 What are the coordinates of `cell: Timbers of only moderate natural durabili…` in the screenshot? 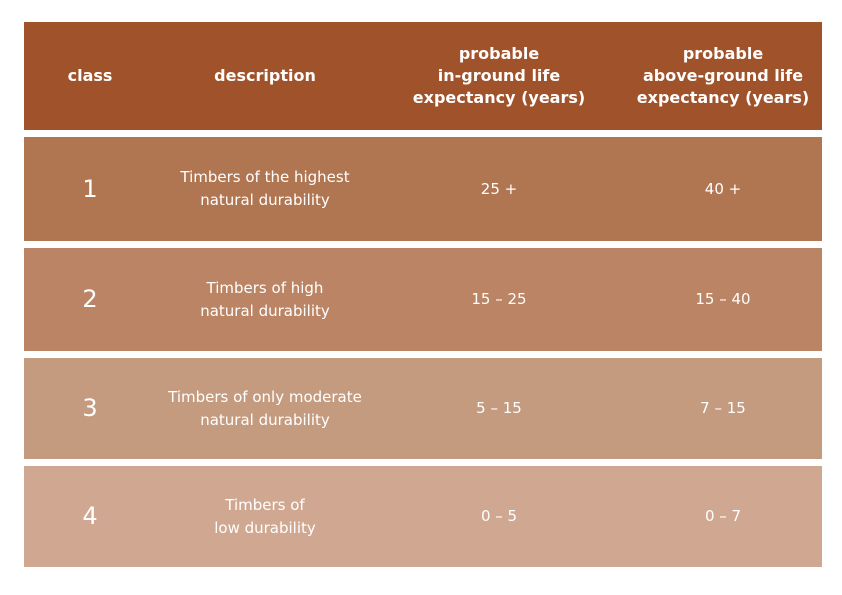 It's located at (265, 408).